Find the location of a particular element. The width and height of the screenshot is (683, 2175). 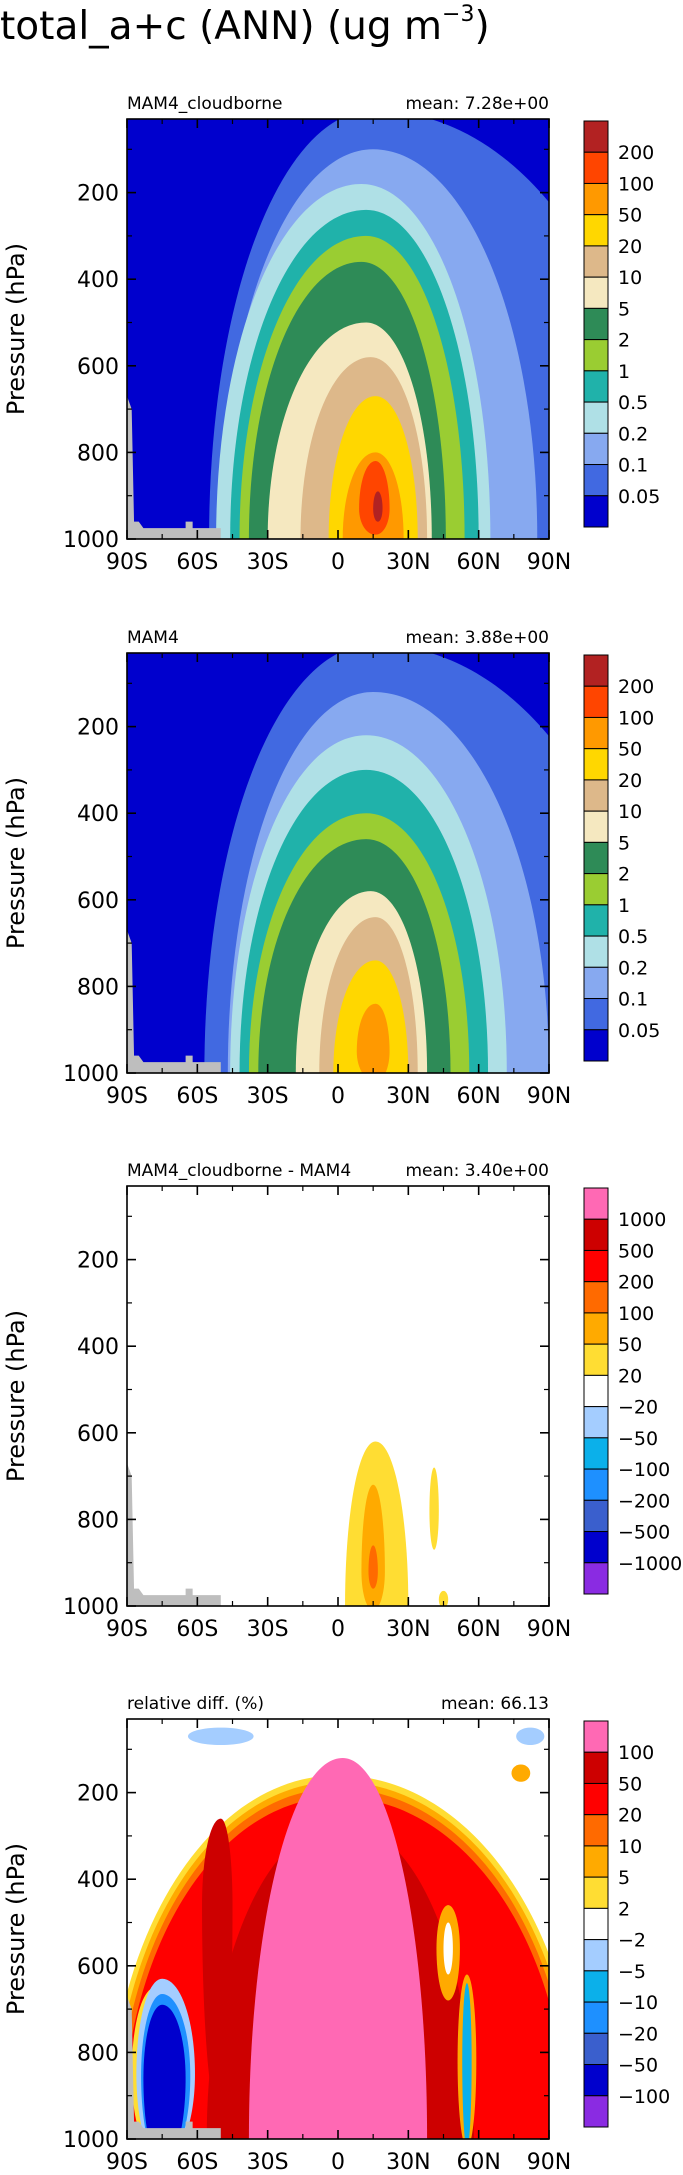

legend-label: −500 is located at coordinates (644, 1533).